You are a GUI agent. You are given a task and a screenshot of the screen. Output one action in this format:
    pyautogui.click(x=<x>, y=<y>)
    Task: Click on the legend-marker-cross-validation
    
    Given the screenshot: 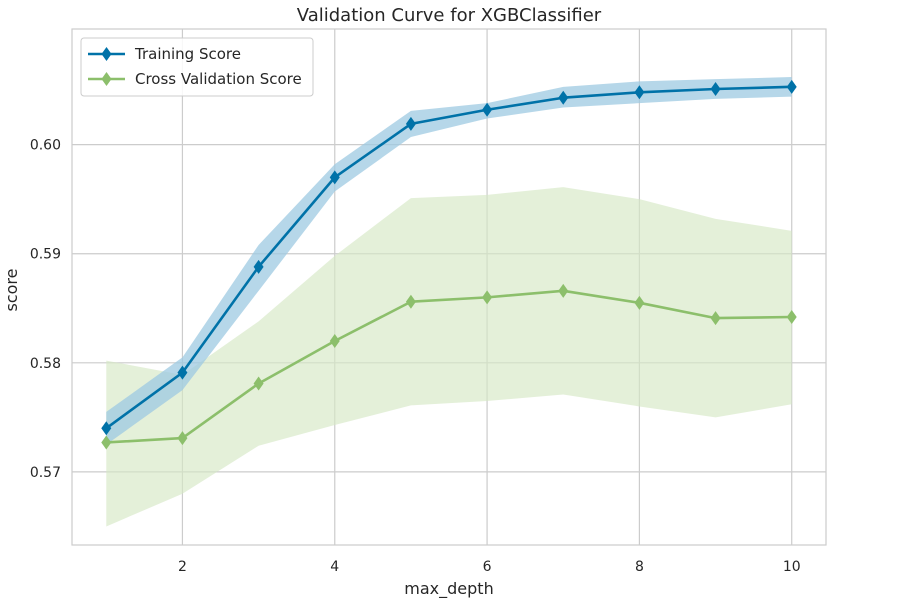 What is the action you would take?
    pyautogui.click(x=106, y=79)
    